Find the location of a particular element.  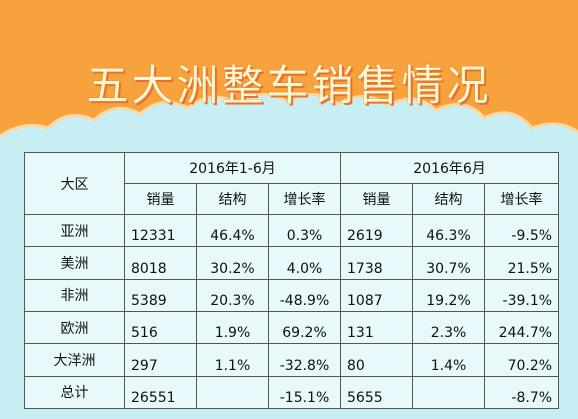

table-row: 美洲 8018 30.2% 4.0% 1738 30.7% 21.5% is located at coordinates (292, 263).